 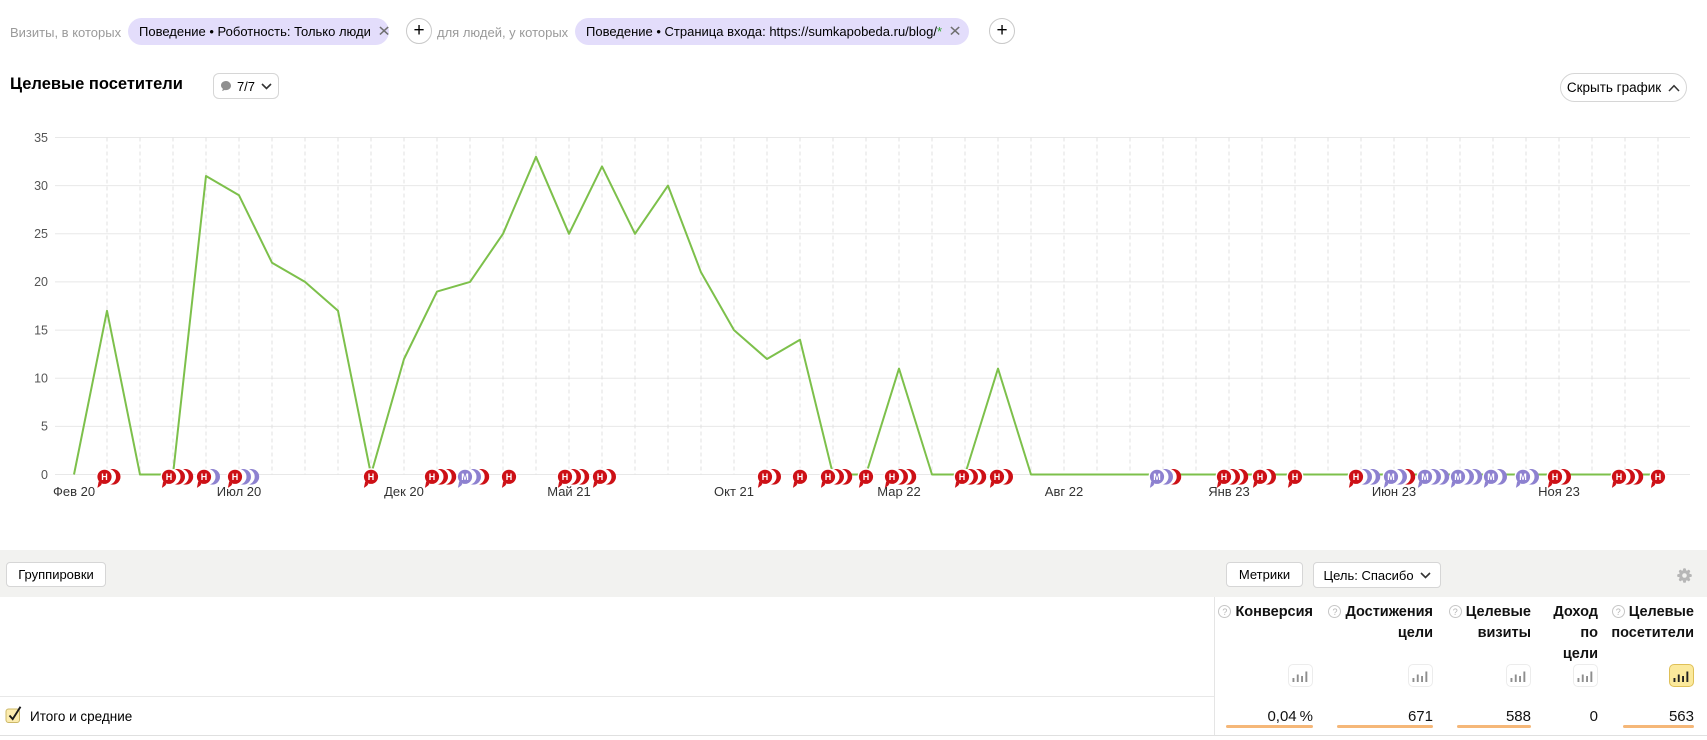 What do you see at coordinates (41, 138) in the screenshot?
I see `svg-text: 35` at bounding box center [41, 138].